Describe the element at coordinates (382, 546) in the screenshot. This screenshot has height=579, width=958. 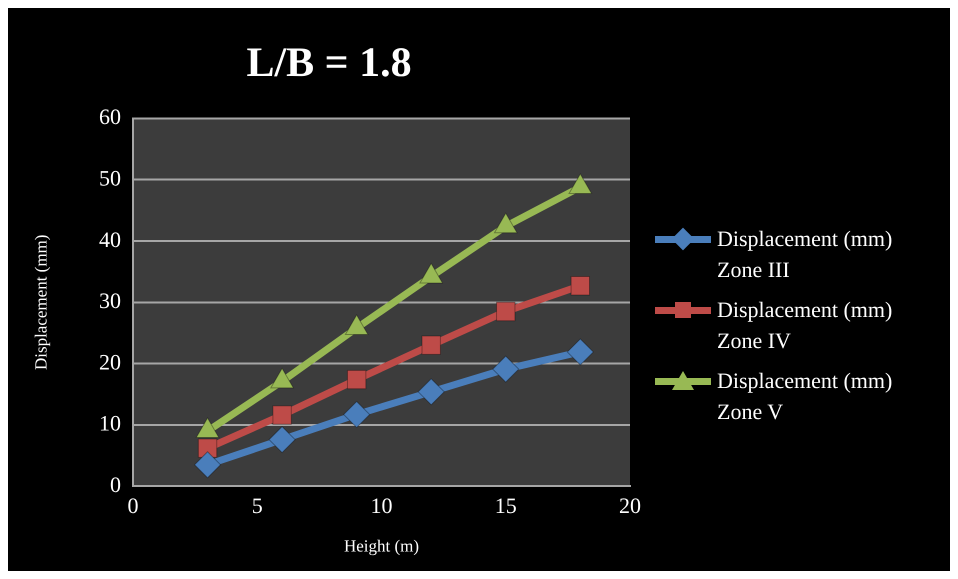
I see `x-axis-title: Height (m)` at that location.